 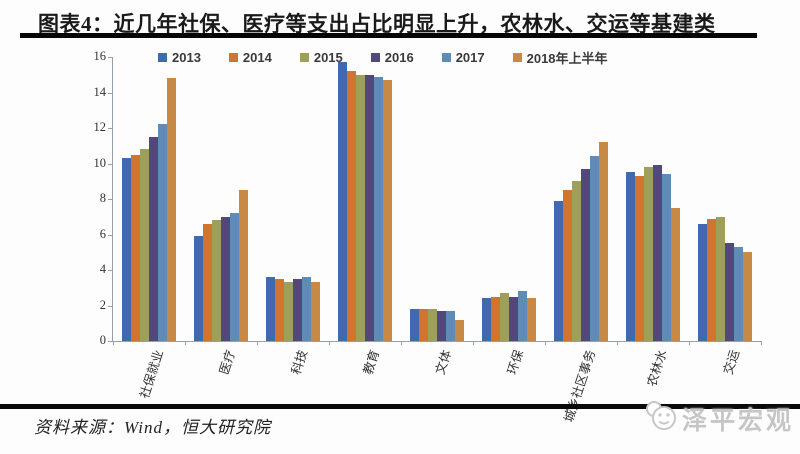 What do you see at coordinates (257, 57) in the screenshot?
I see `legend-label: 2014` at bounding box center [257, 57].